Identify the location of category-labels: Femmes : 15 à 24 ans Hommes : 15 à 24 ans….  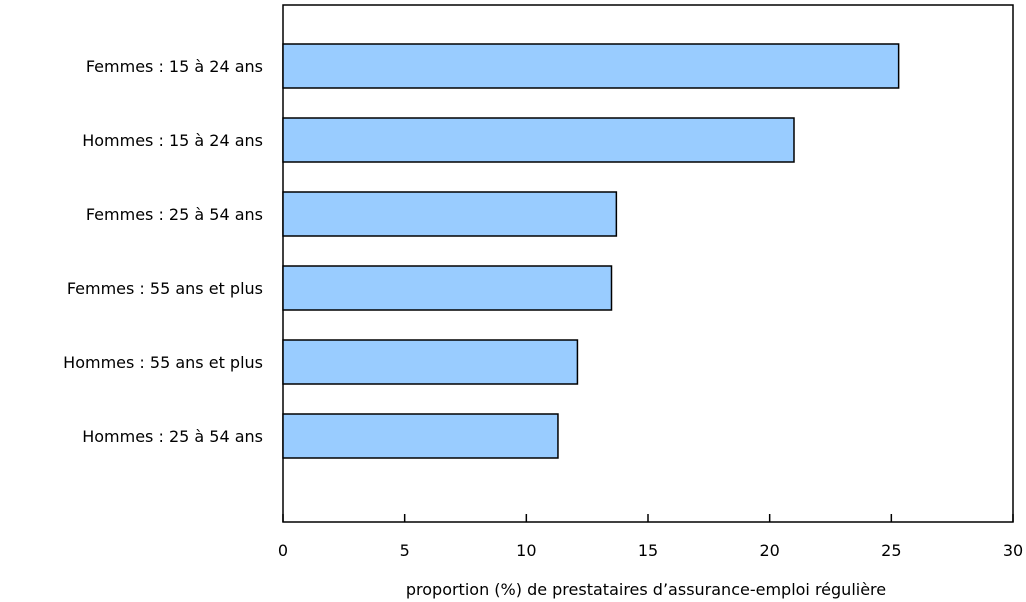
(163, 251).